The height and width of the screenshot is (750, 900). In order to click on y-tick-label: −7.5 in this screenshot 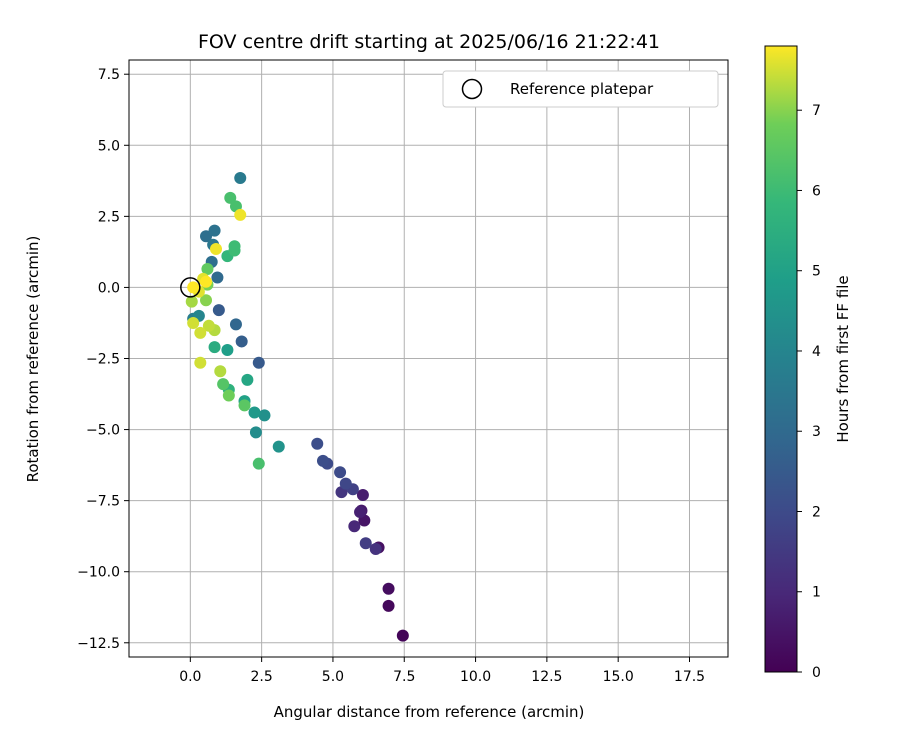, I will do `click(103, 502)`.